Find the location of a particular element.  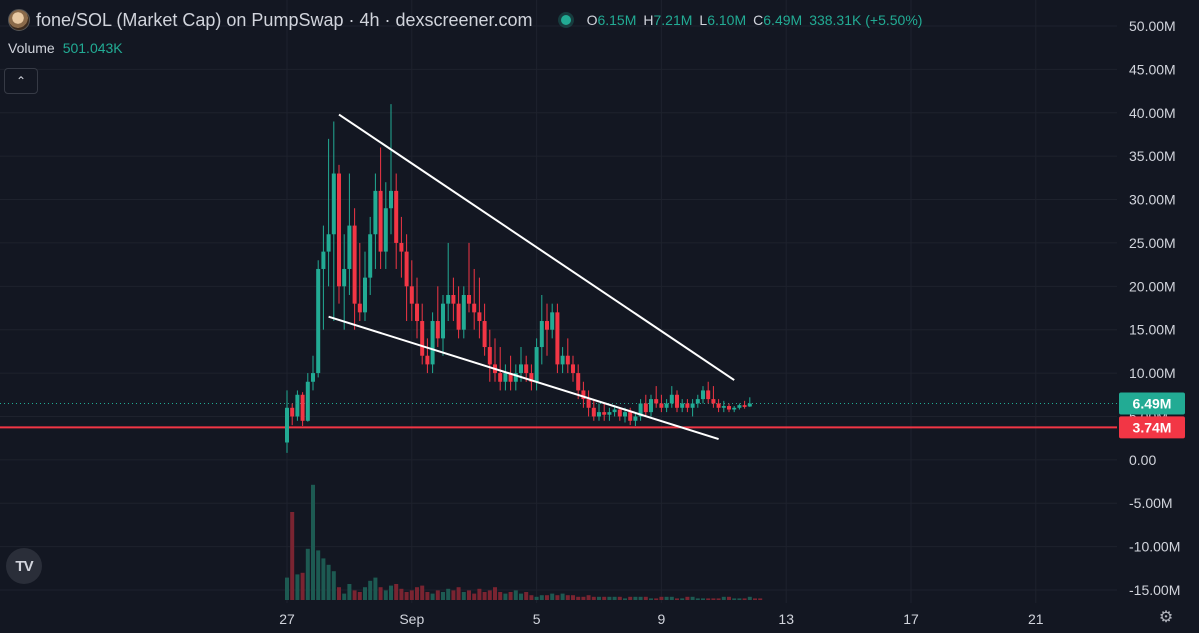

chevron-up-icon: ⌃ is located at coordinates (21, 81).